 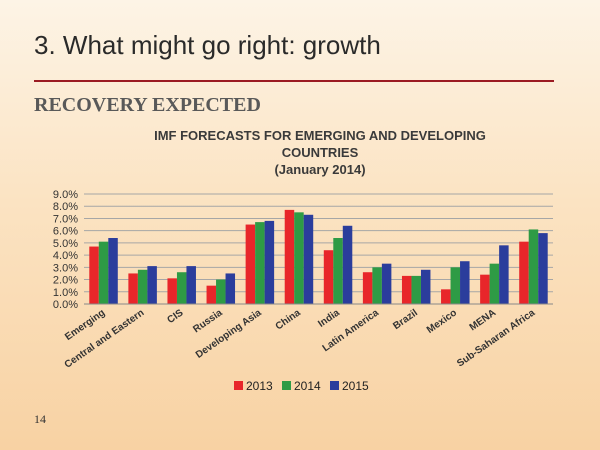 What do you see at coordinates (208, 321) in the screenshot?
I see `x-tick-label: Russia` at bounding box center [208, 321].